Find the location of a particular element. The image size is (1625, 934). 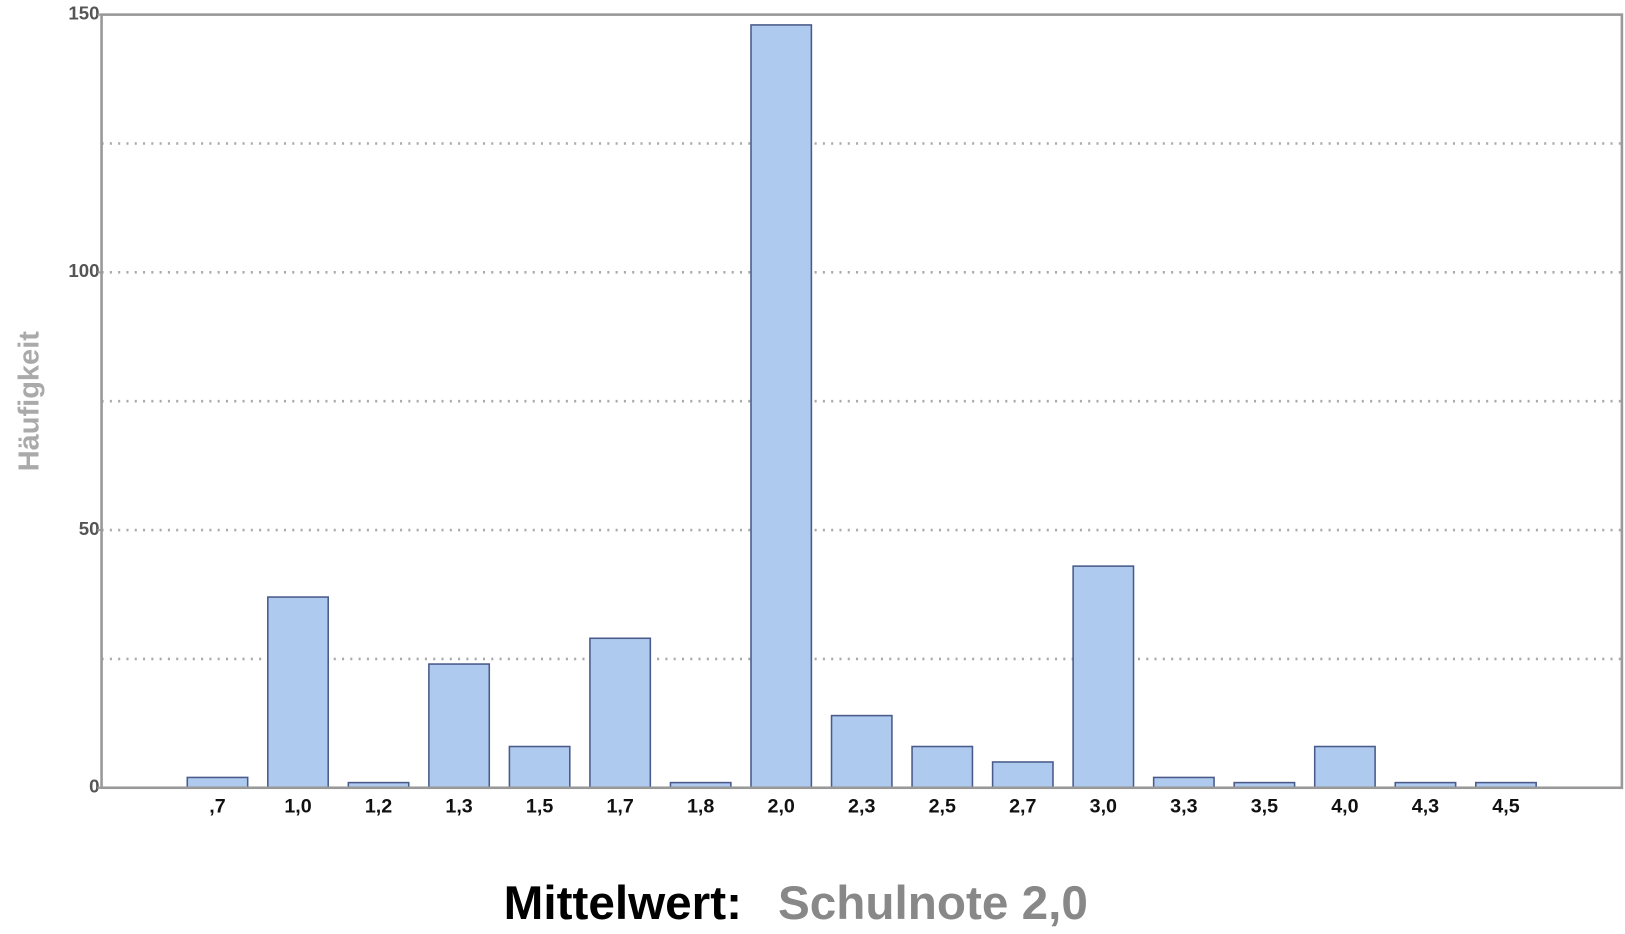

x-tick-label: 3,0 is located at coordinates (1103, 807).